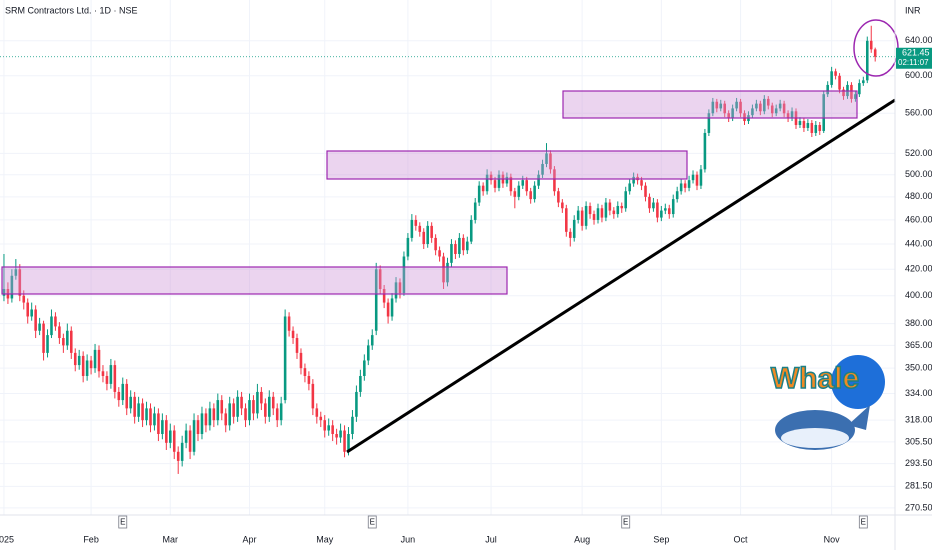 This screenshot has width=932, height=550. Describe the element at coordinates (91, 539) in the screenshot. I see `x-tick-label: Feb` at that location.